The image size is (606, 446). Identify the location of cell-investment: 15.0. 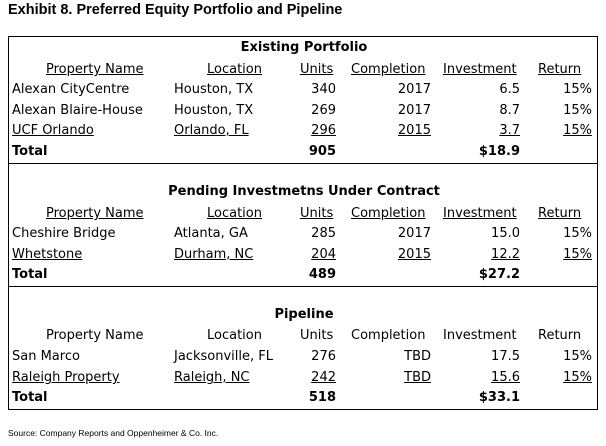
(505, 233).